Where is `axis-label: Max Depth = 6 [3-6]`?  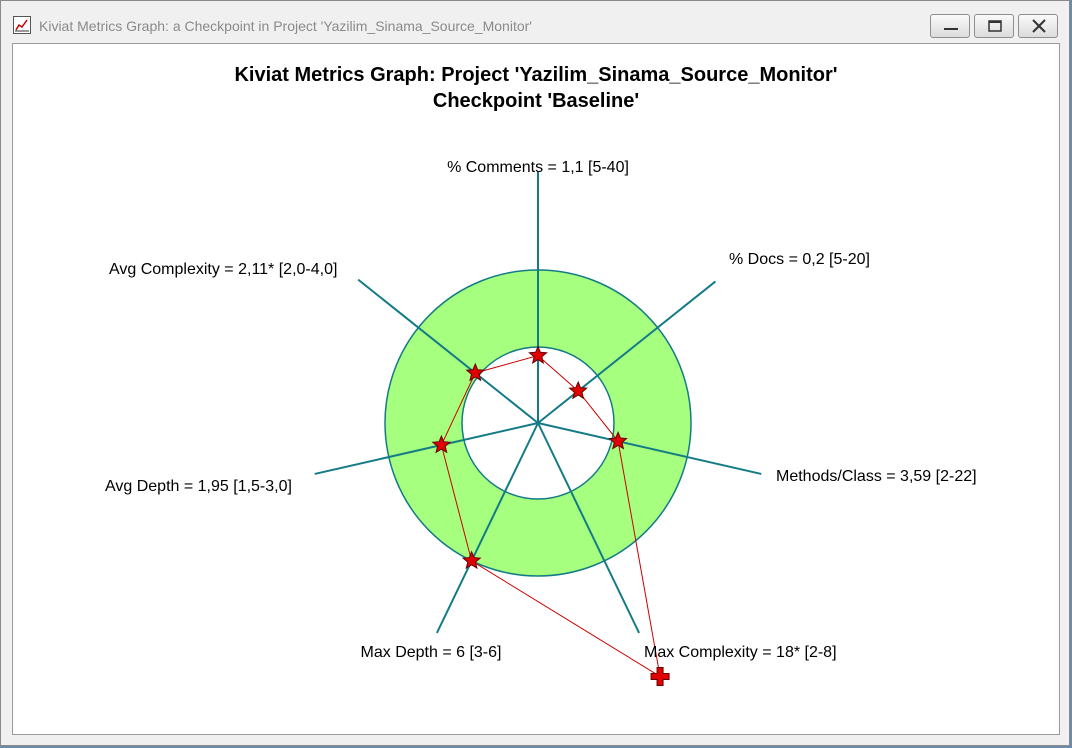 axis-label: Max Depth = 6 [3-6] is located at coordinates (431, 652).